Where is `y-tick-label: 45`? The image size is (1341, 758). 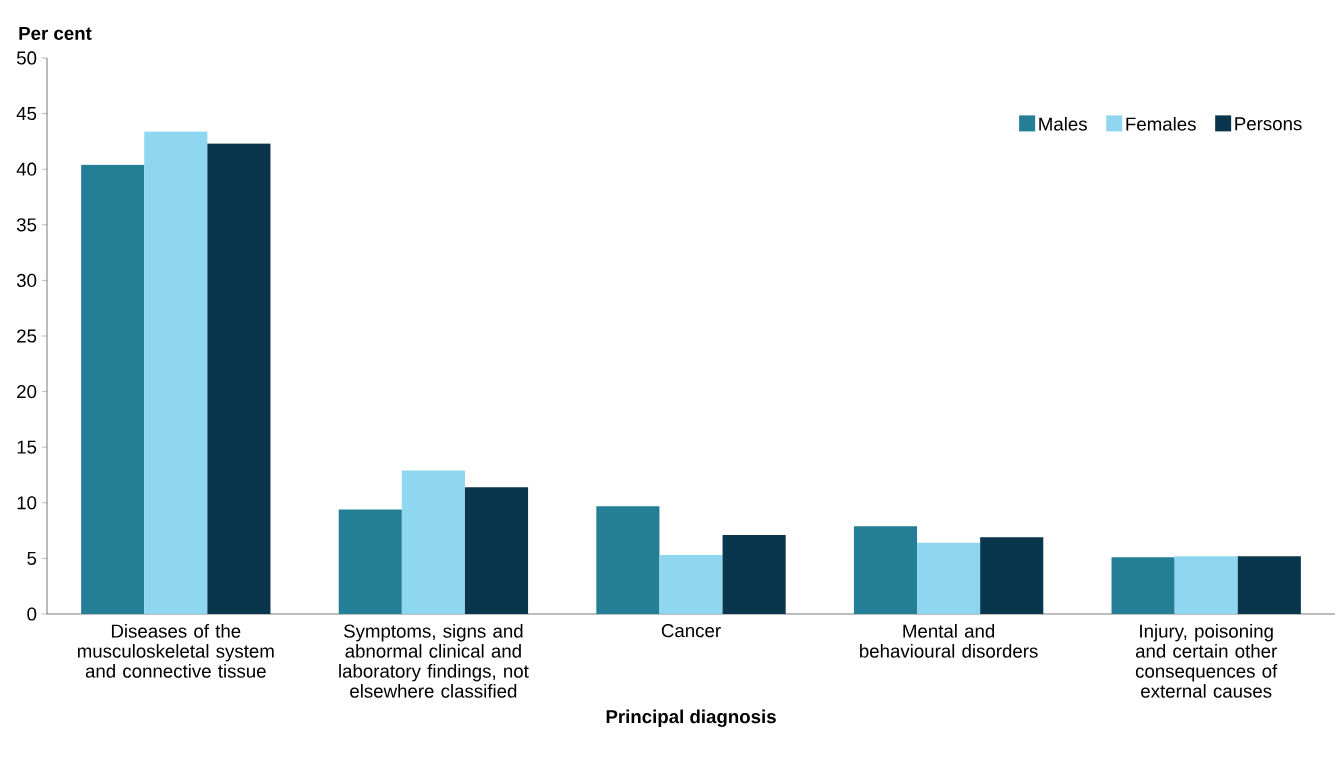
y-tick-label: 45 is located at coordinates (26, 114).